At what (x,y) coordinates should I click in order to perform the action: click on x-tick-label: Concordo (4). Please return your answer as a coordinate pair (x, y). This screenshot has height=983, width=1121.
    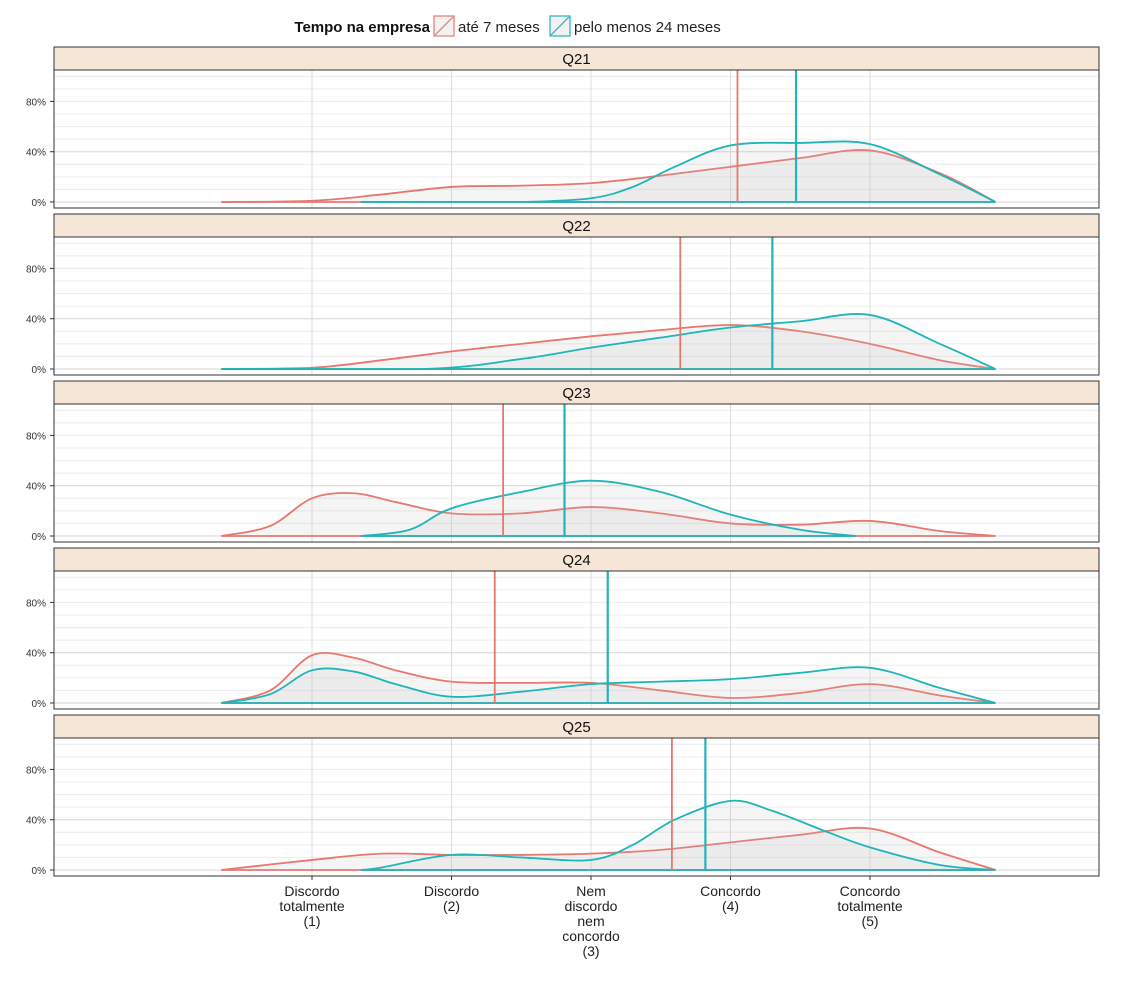
    Looking at the image, I should click on (730, 898).